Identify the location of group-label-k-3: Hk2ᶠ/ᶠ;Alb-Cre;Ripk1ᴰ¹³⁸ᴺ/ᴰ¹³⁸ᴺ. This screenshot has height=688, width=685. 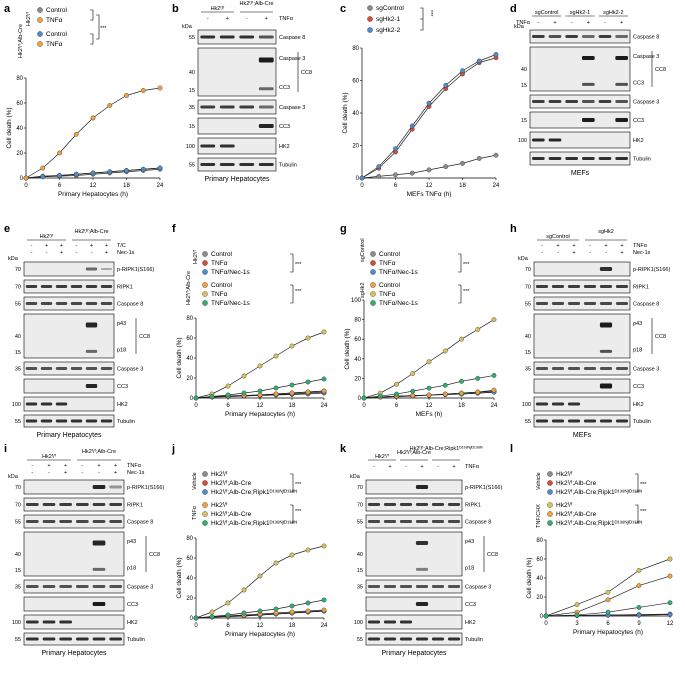
(446, 448).